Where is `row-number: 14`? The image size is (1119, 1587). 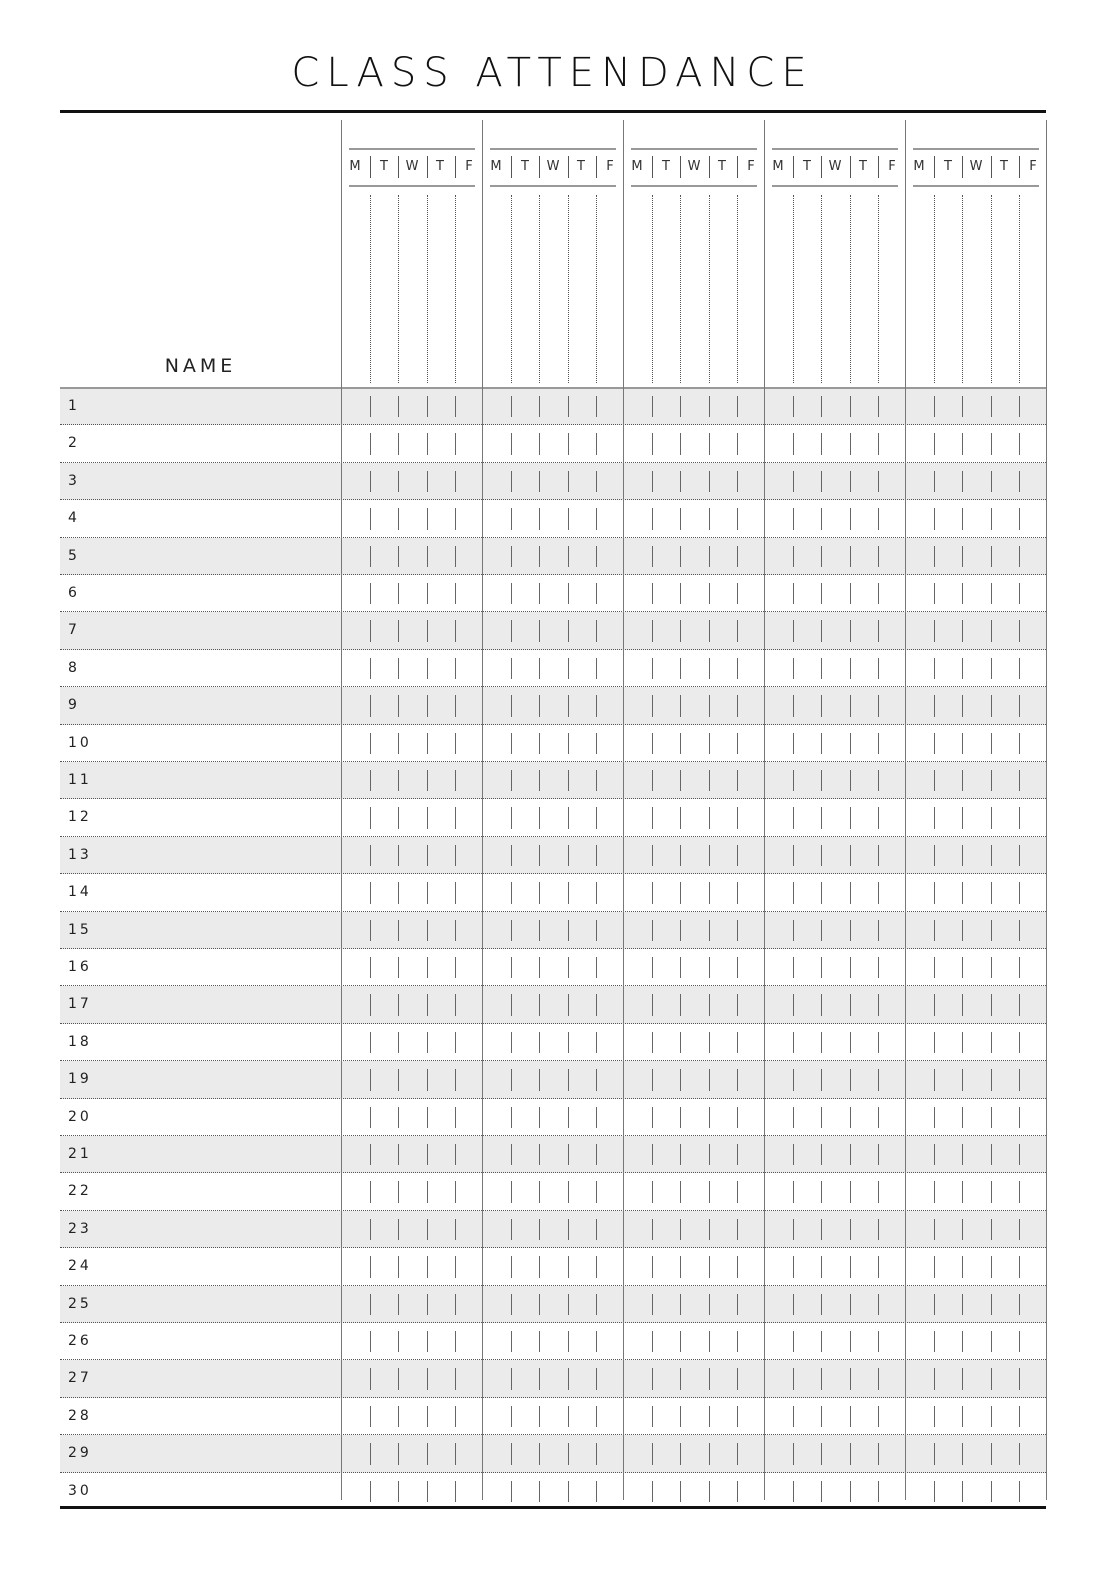
row-number: 14 is located at coordinates (80, 892).